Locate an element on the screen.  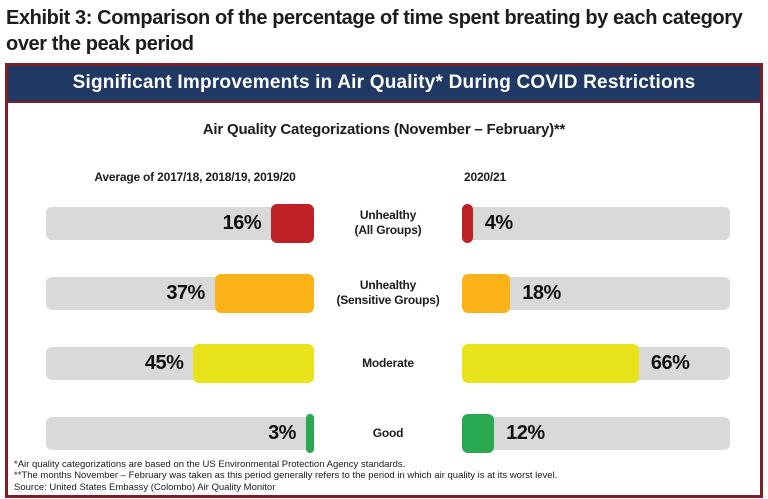
right-bar-track: 12% is located at coordinates (596, 433).